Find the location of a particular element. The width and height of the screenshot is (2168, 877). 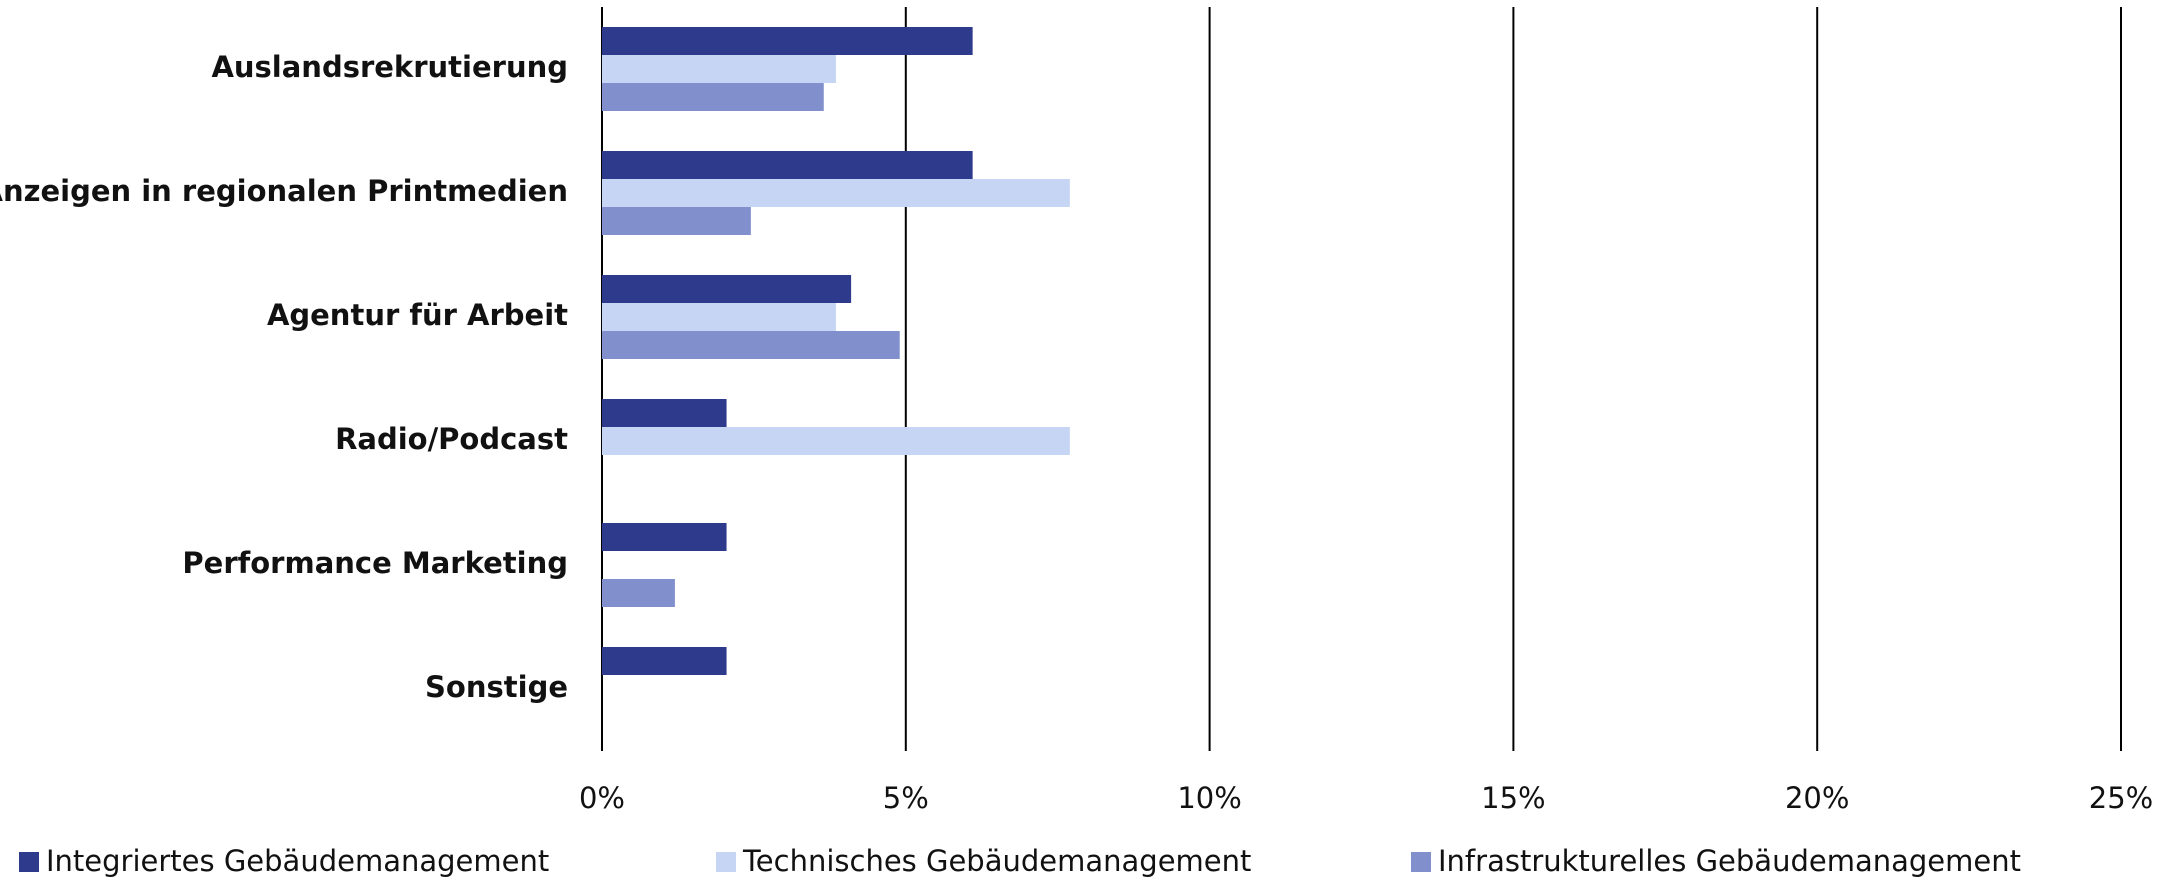

legend-label: Infrastrukturelles Gebäudemanagement is located at coordinates (1729, 860).